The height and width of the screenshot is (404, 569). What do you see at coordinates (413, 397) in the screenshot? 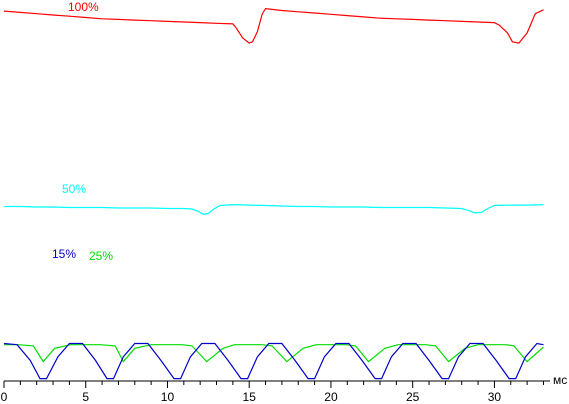
I see `x-tick-label: 25` at bounding box center [413, 397].